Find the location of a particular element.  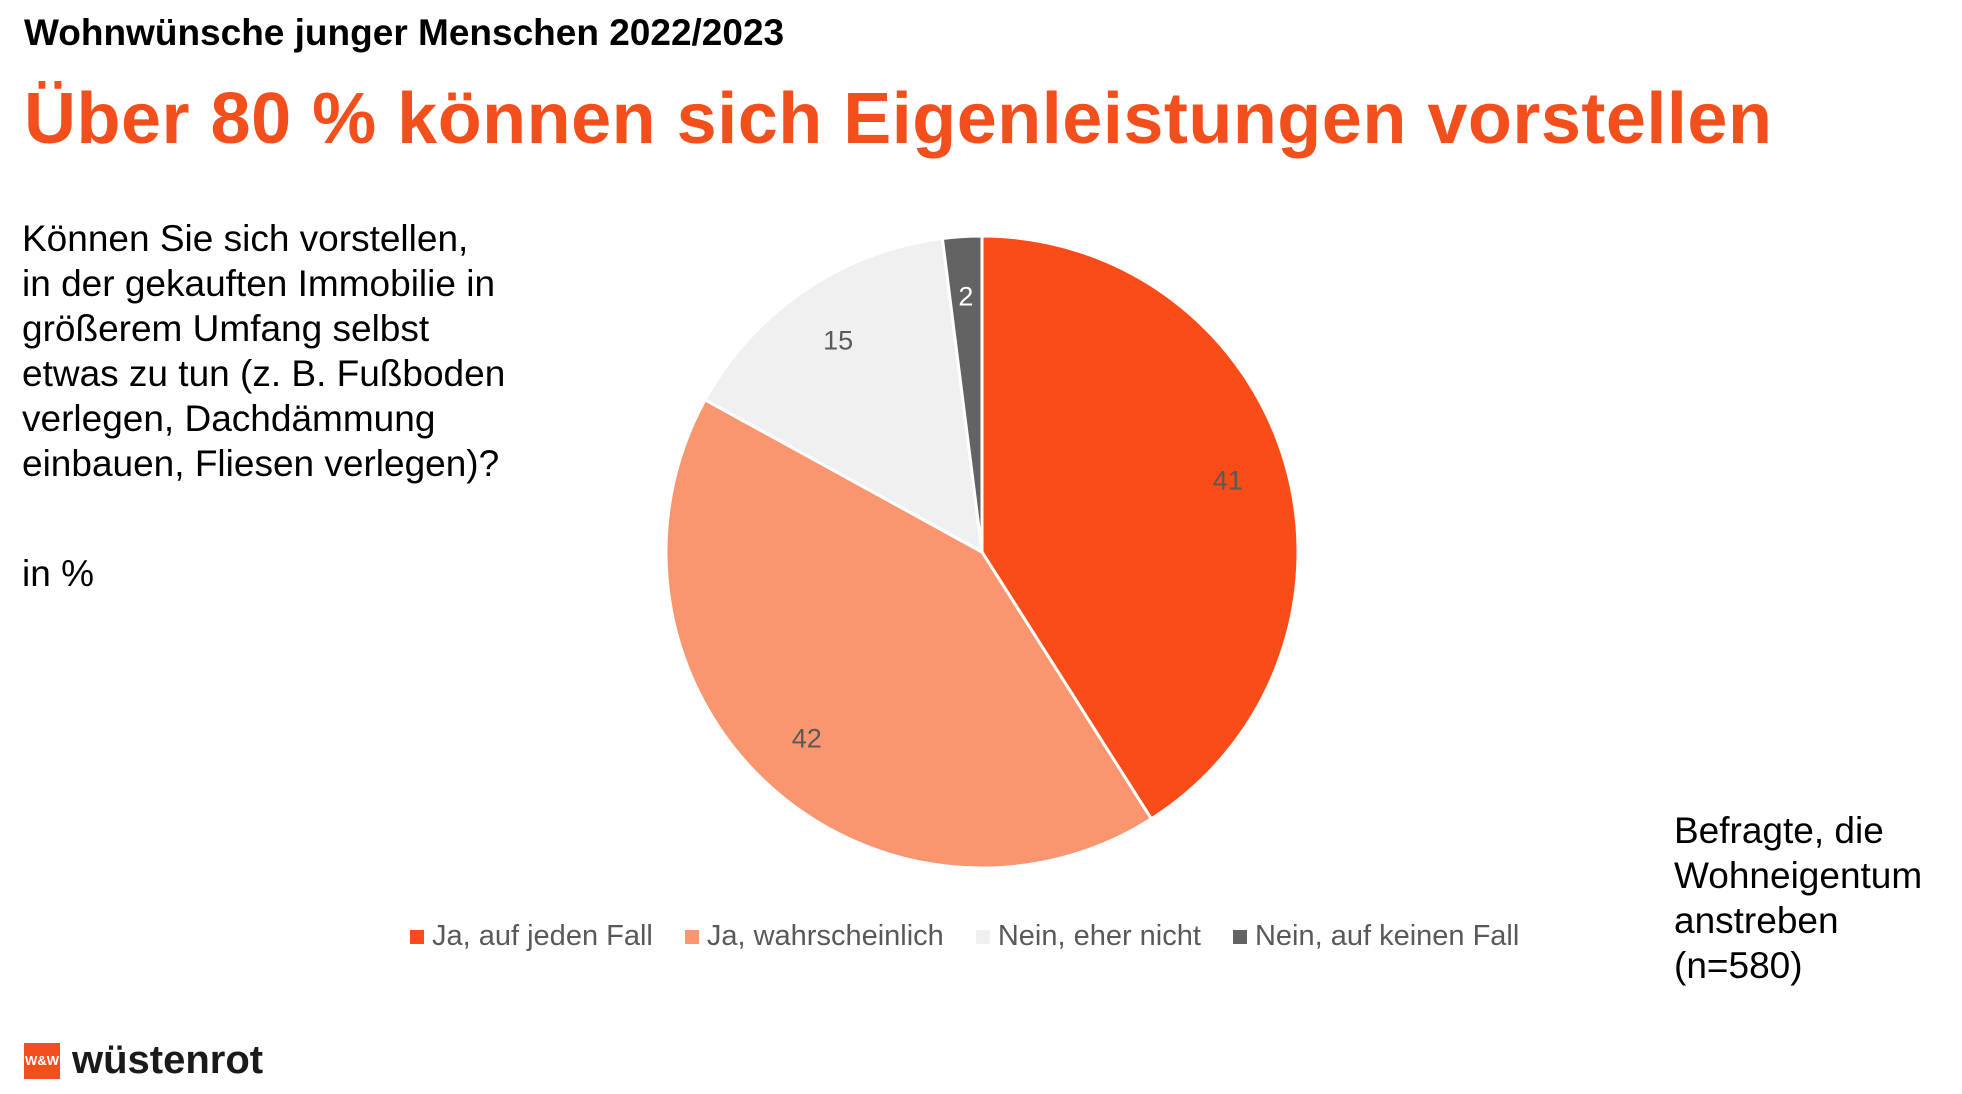

pie-data-label: 2 is located at coordinates (965, 297).